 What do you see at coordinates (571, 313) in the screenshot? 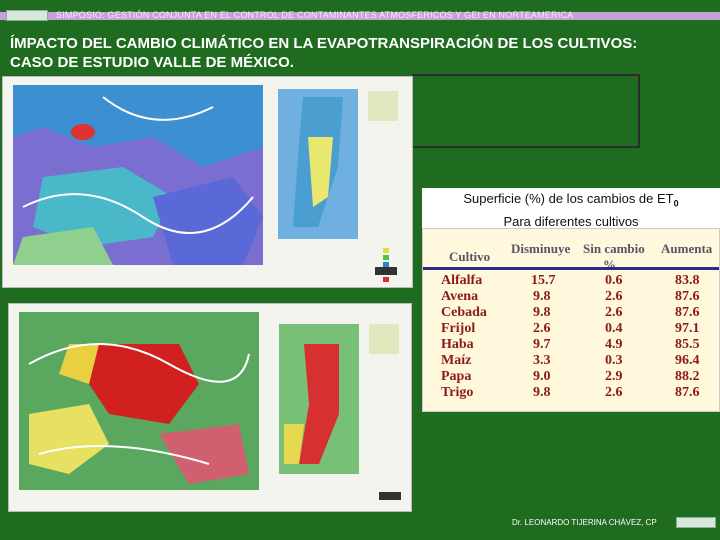
I see `table-row: Cebada 9.8 2.6 87.6` at bounding box center [571, 313].